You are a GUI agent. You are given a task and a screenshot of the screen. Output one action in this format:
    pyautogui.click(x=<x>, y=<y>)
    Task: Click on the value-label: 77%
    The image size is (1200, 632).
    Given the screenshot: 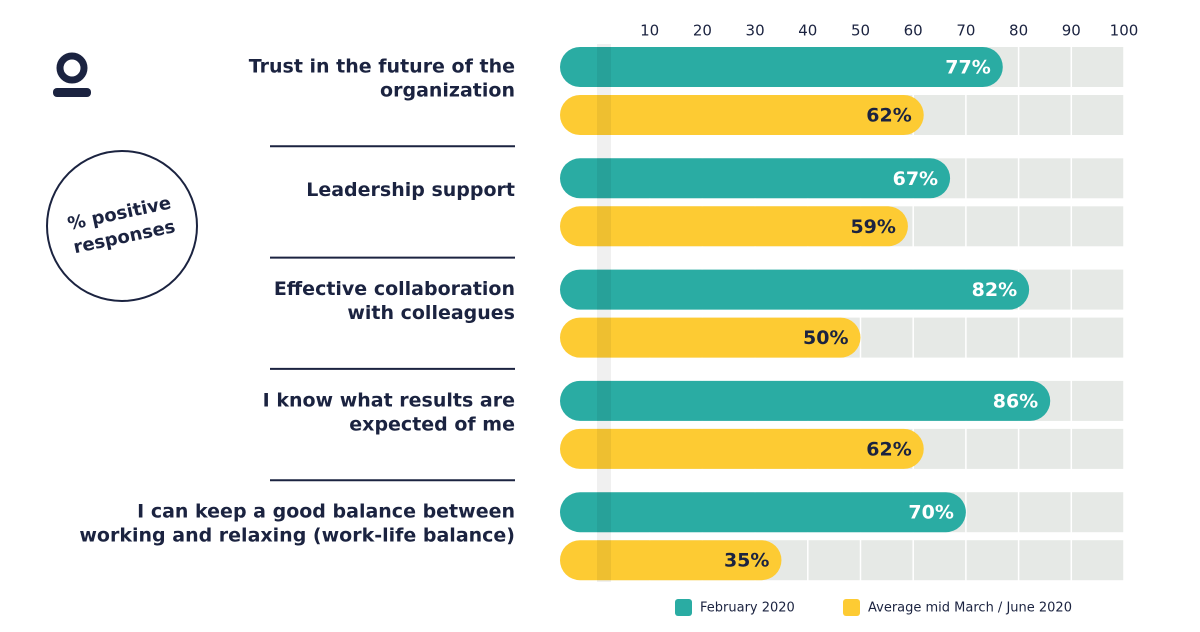 What is the action you would take?
    pyautogui.click(x=967, y=68)
    